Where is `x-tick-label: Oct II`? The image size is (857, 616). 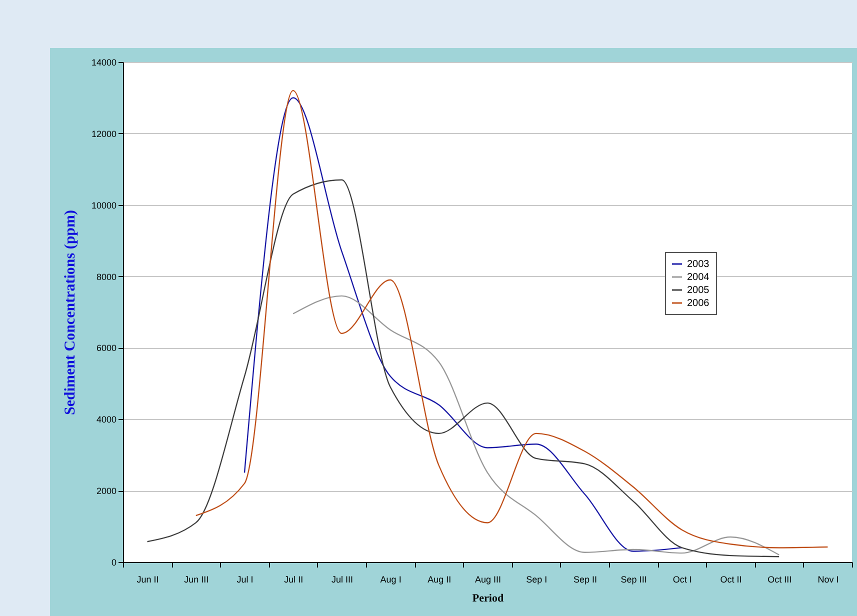
x-tick-label: Oct II is located at coordinates (731, 579).